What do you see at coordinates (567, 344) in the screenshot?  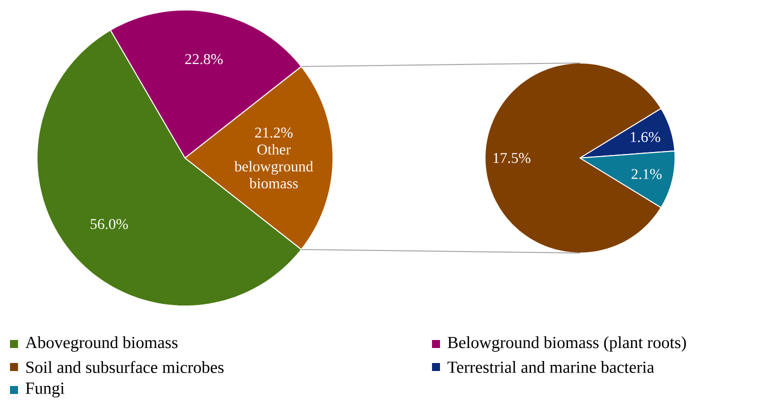 I see `legend-label: Belowground biomass (plant roots)` at bounding box center [567, 344].